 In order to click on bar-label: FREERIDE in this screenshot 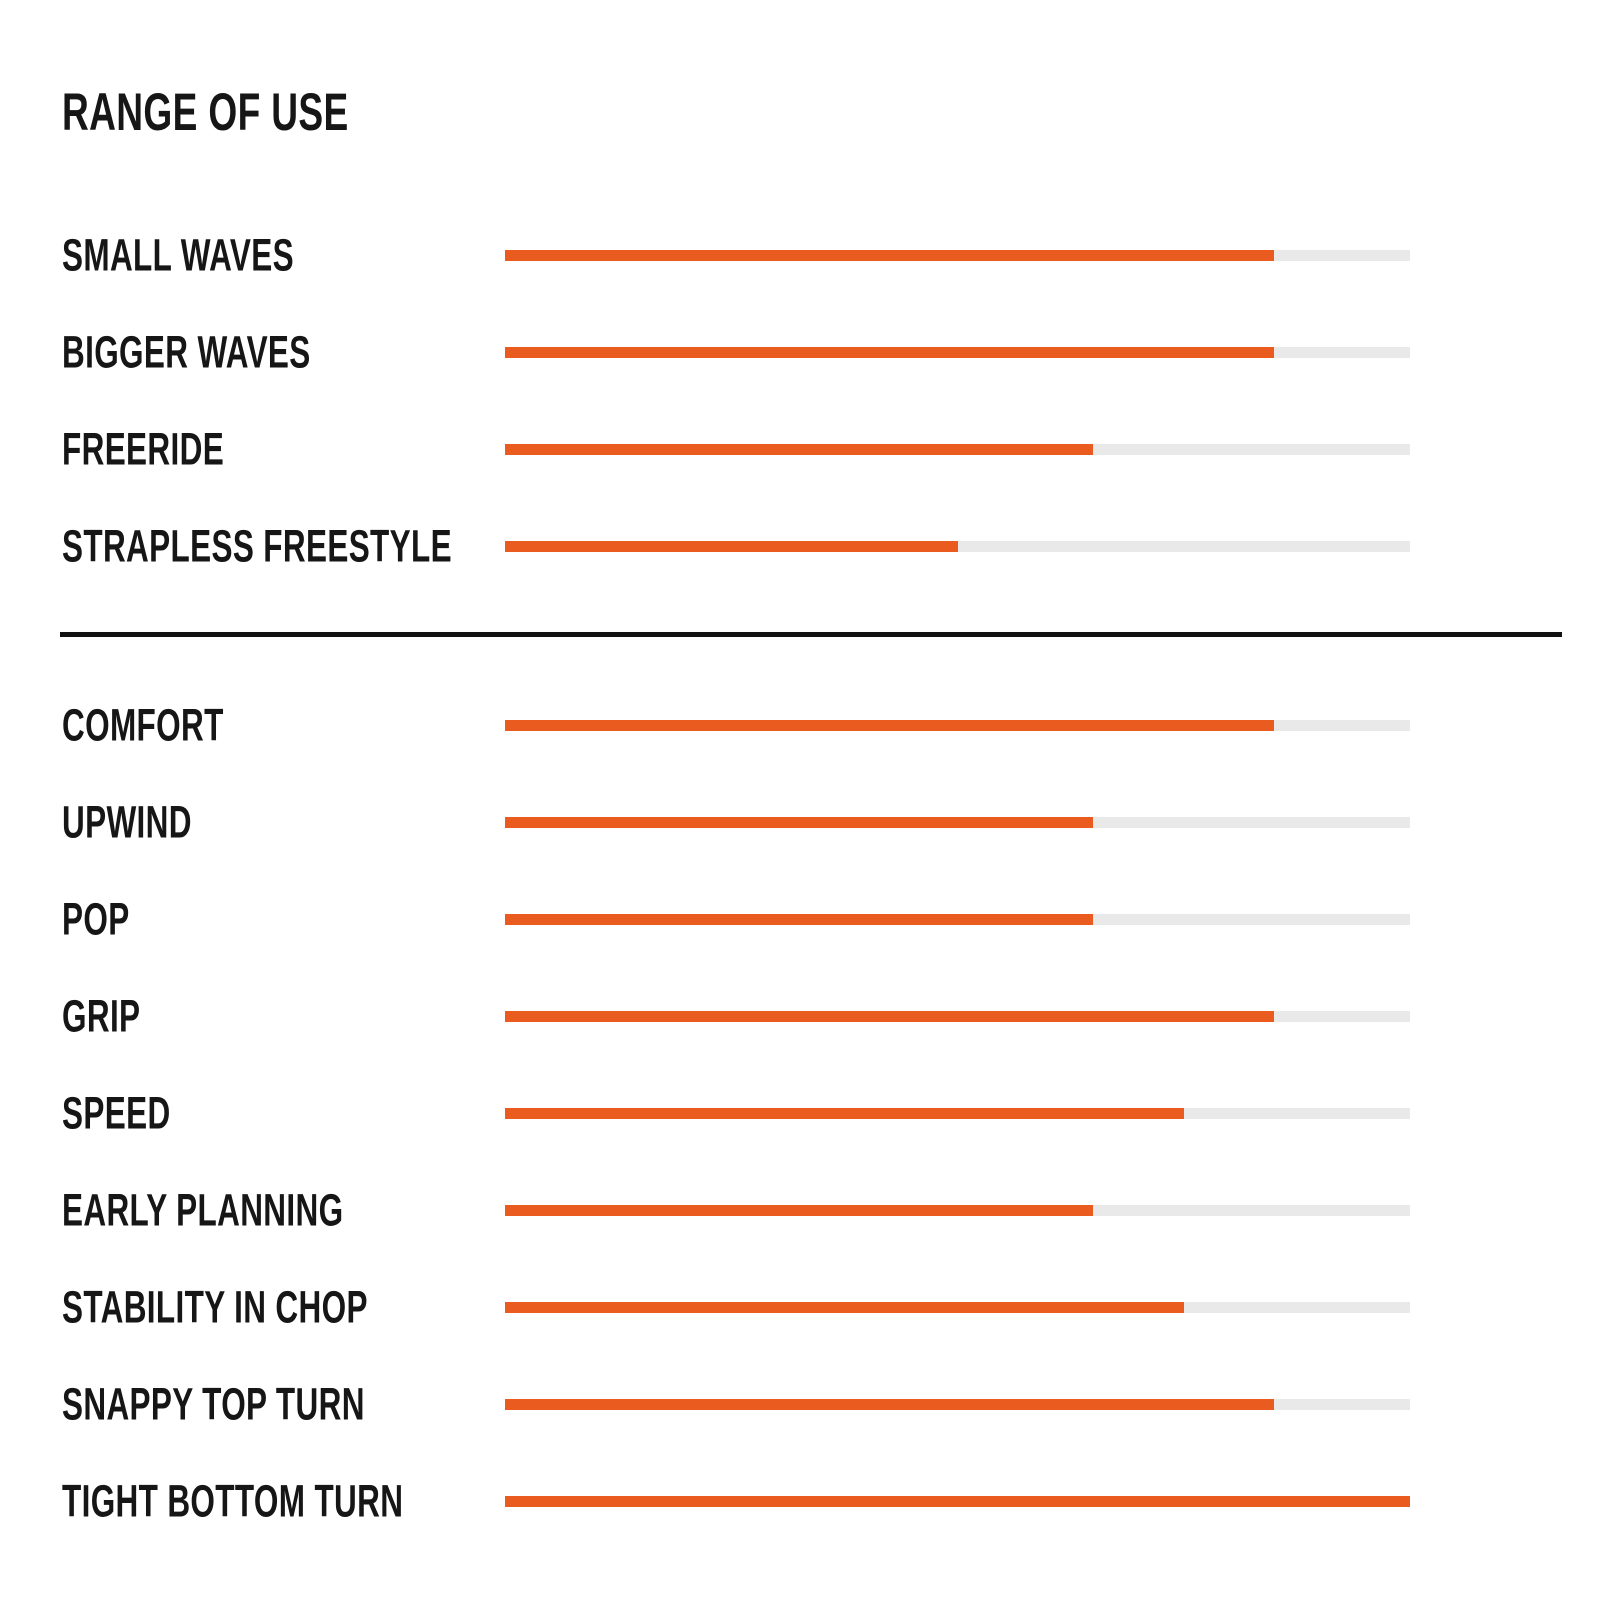, I will do `click(143, 449)`.